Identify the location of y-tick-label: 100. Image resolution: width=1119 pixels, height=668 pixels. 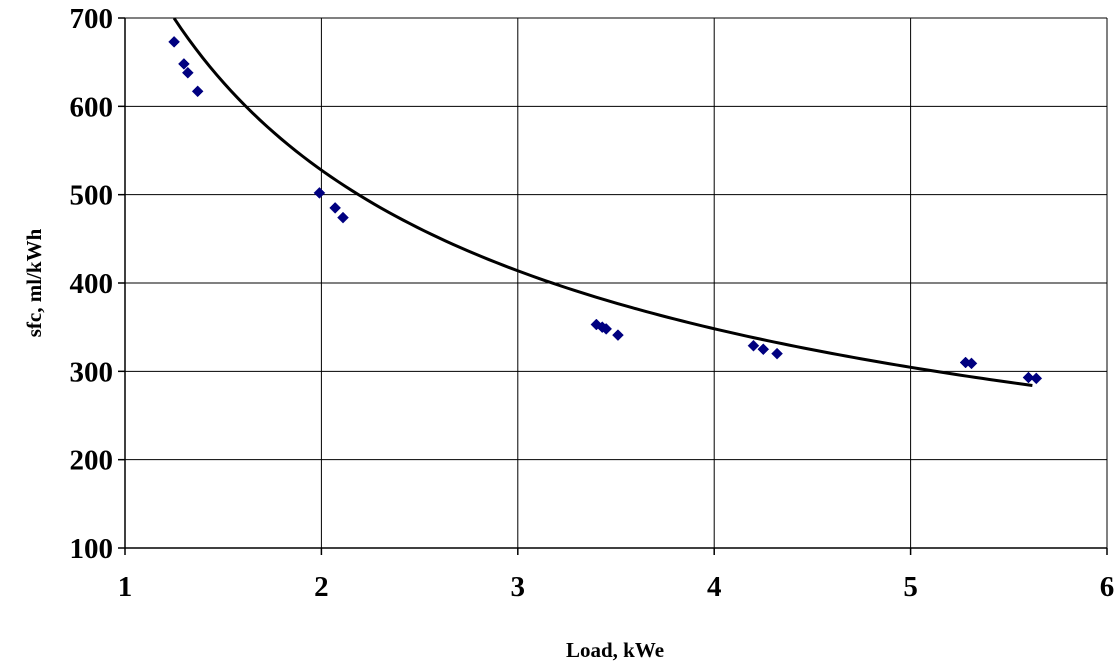
(92, 549).